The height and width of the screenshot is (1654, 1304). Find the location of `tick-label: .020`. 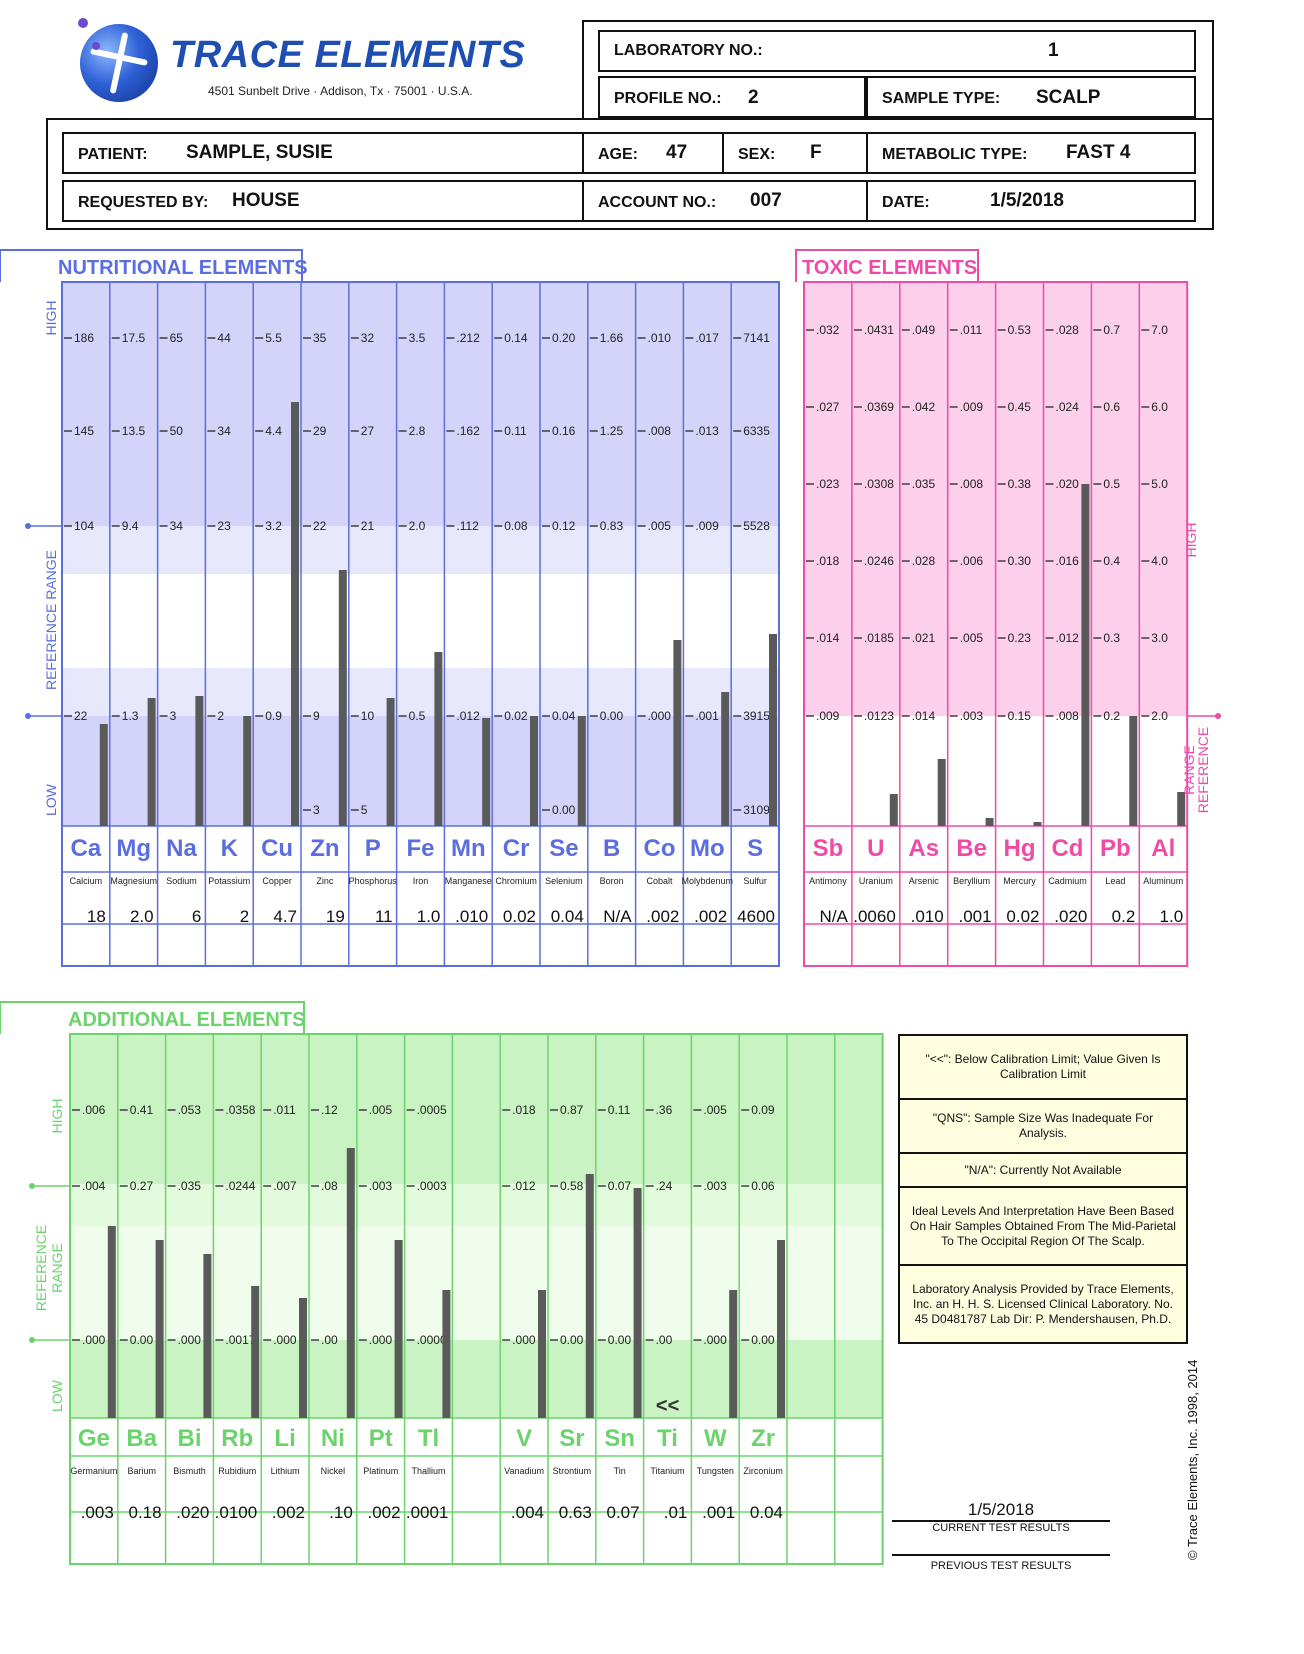

tick-label: .020 is located at coordinates (1068, 484).